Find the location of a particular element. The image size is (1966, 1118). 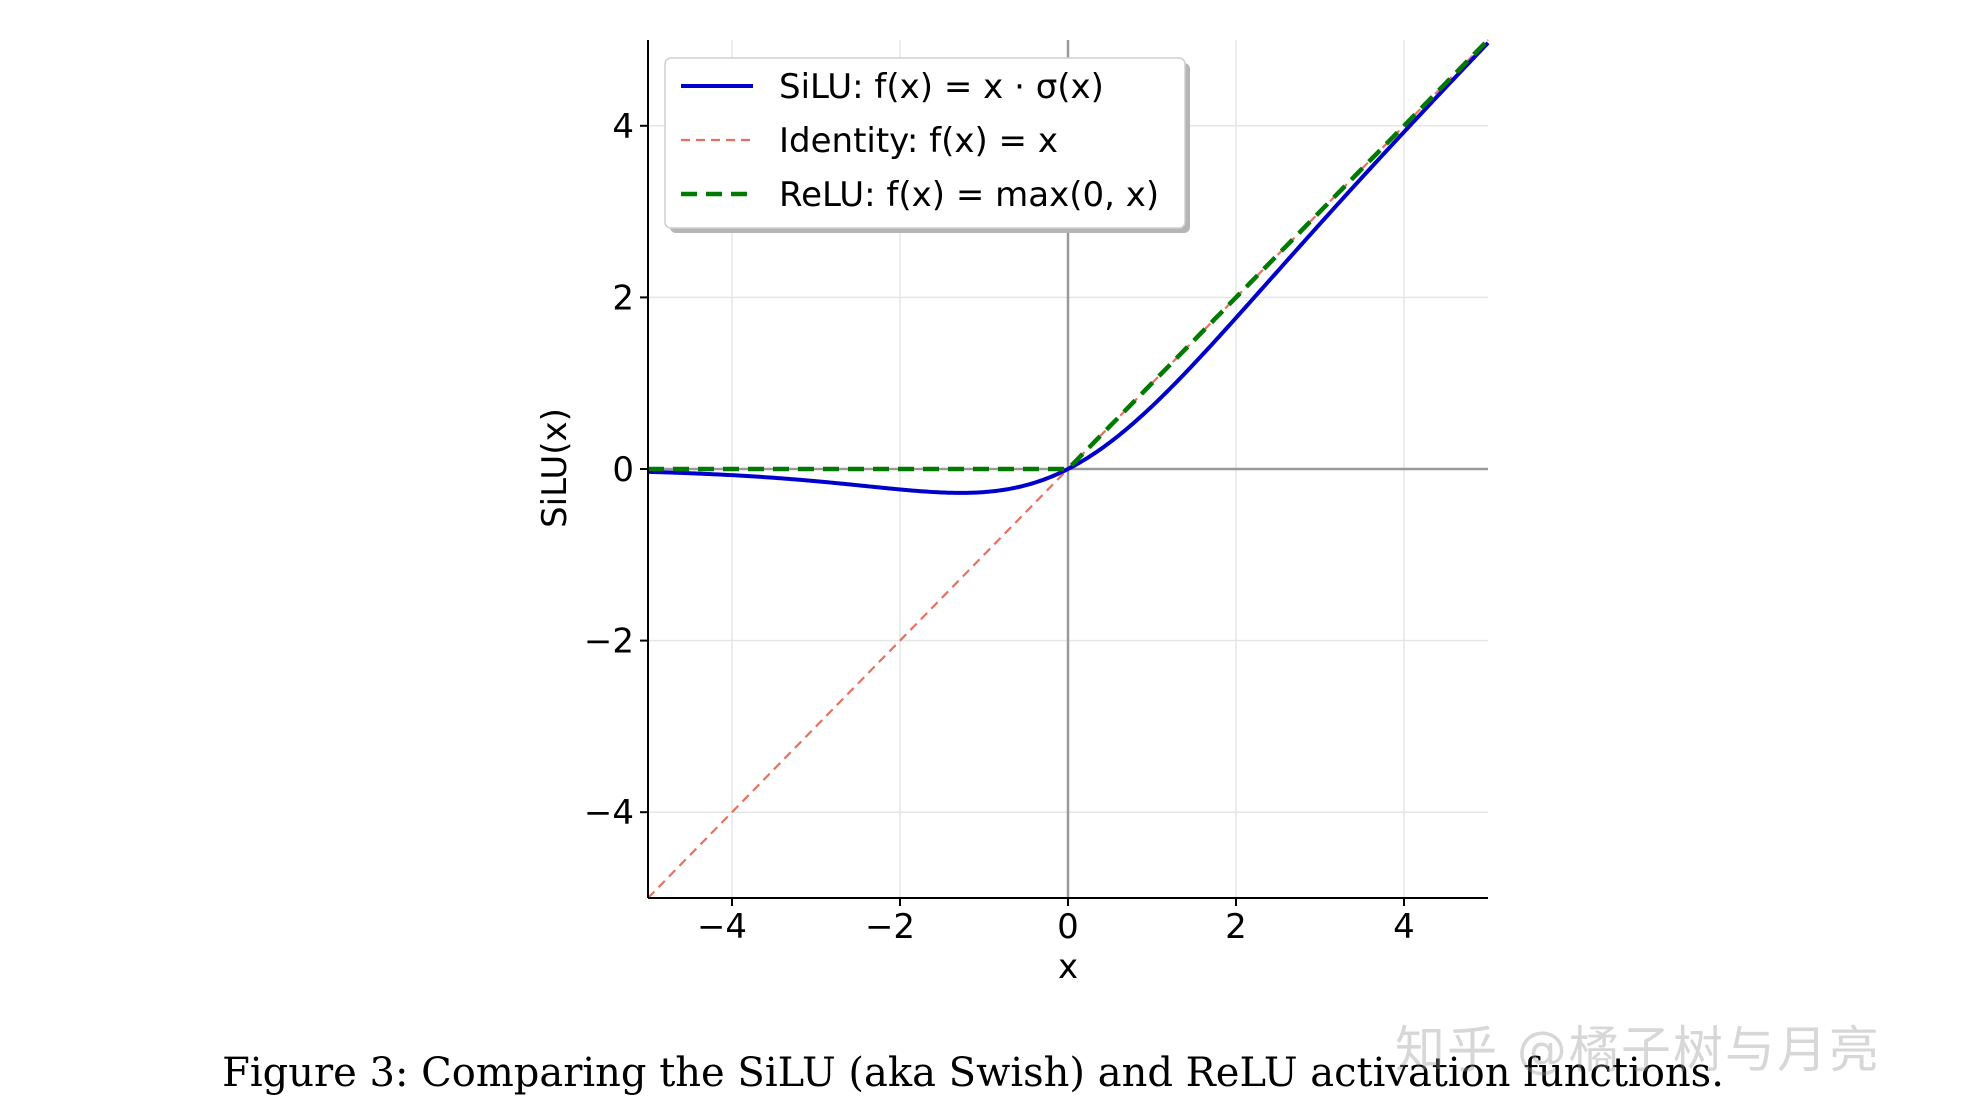

legend-label-identity: Identity: f(x) = x is located at coordinates (918, 141).